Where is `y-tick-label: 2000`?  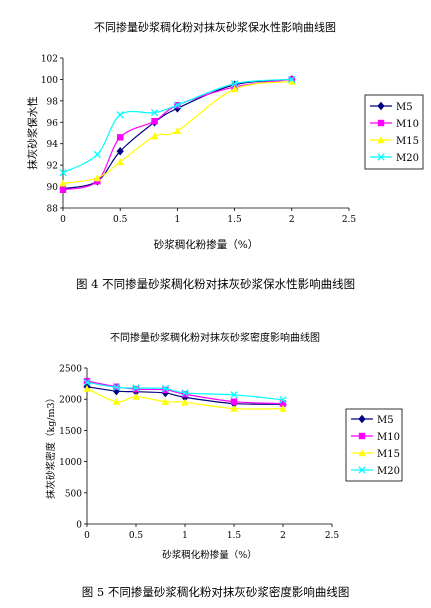 y-tick-label: 2000 is located at coordinates (70, 401).